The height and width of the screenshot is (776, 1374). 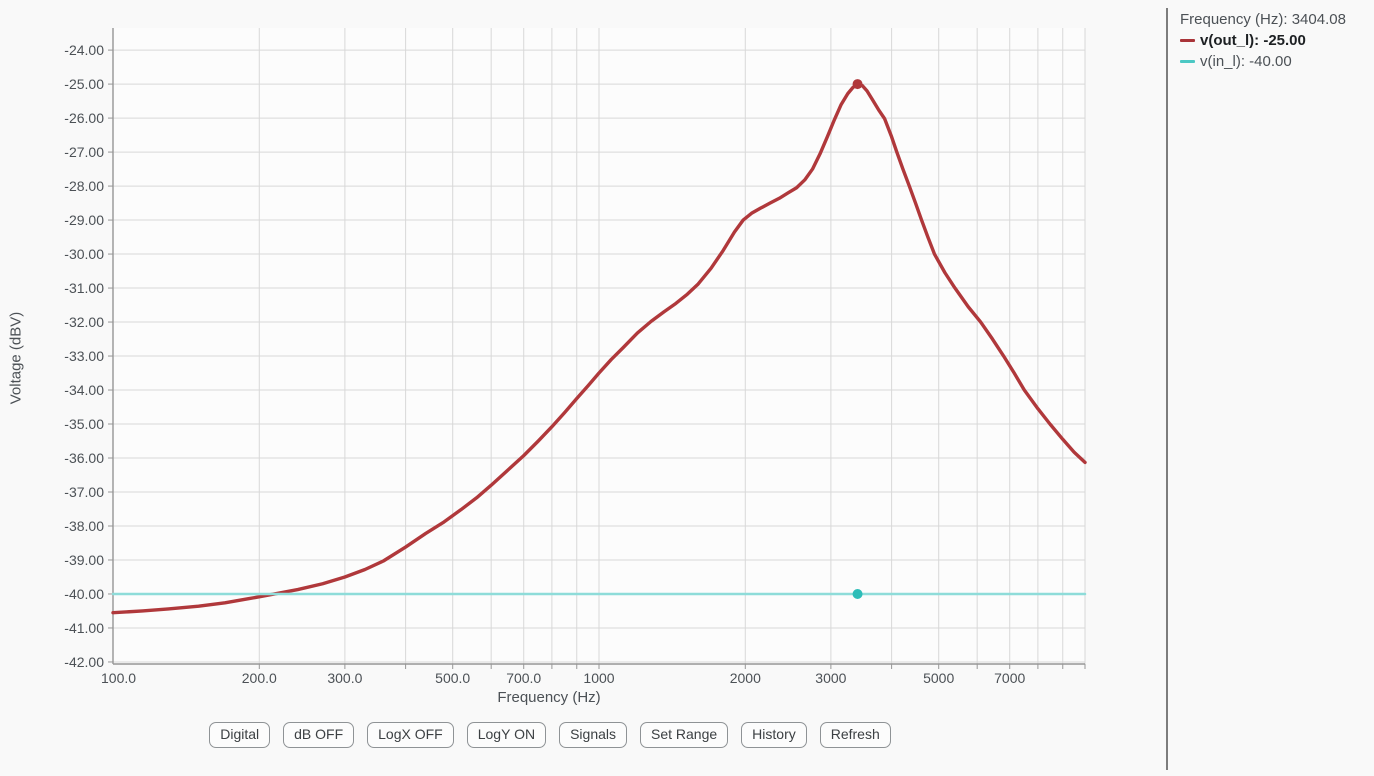 What do you see at coordinates (452, 678) in the screenshot?
I see `x-tick-label: 500.0` at bounding box center [452, 678].